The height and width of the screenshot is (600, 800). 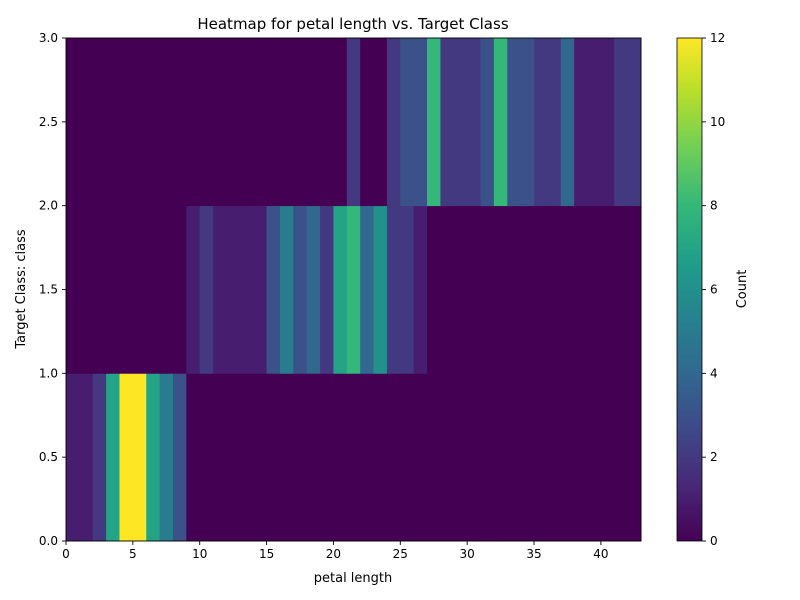 I want to click on x-tick-label: 0, so click(x=66, y=554).